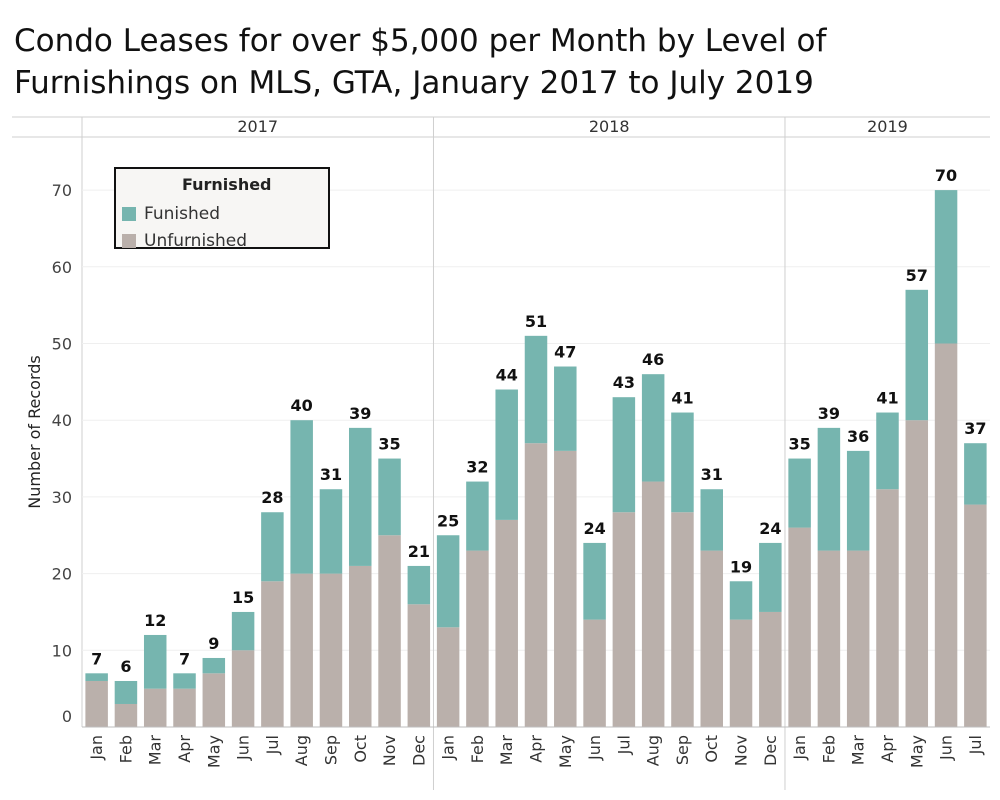  Describe the element at coordinates (62, 420) in the screenshot. I see `y-tick-label: 40` at that location.